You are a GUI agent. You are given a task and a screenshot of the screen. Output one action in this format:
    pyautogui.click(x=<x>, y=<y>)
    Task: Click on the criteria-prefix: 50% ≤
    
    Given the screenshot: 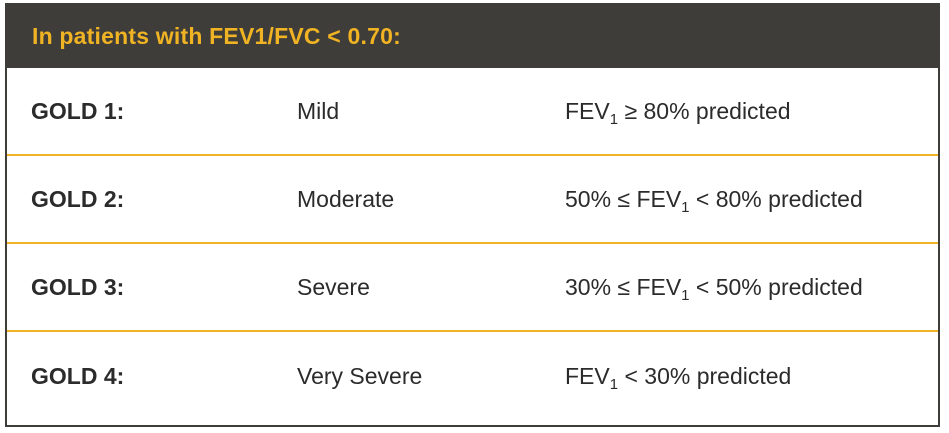 What is the action you would take?
    pyautogui.click(x=601, y=198)
    